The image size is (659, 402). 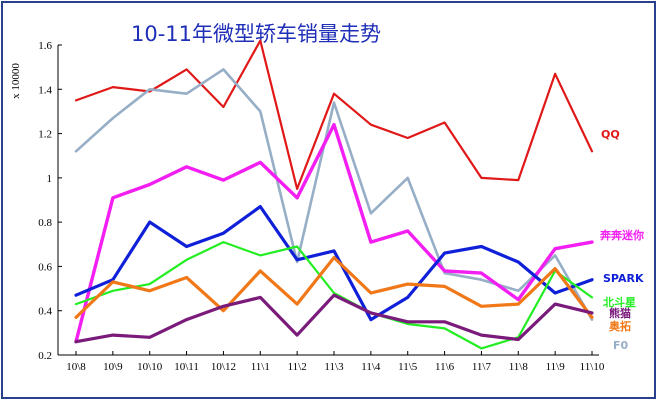 I want to click on y-tick-label: 1.2, so click(x=45, y=135).